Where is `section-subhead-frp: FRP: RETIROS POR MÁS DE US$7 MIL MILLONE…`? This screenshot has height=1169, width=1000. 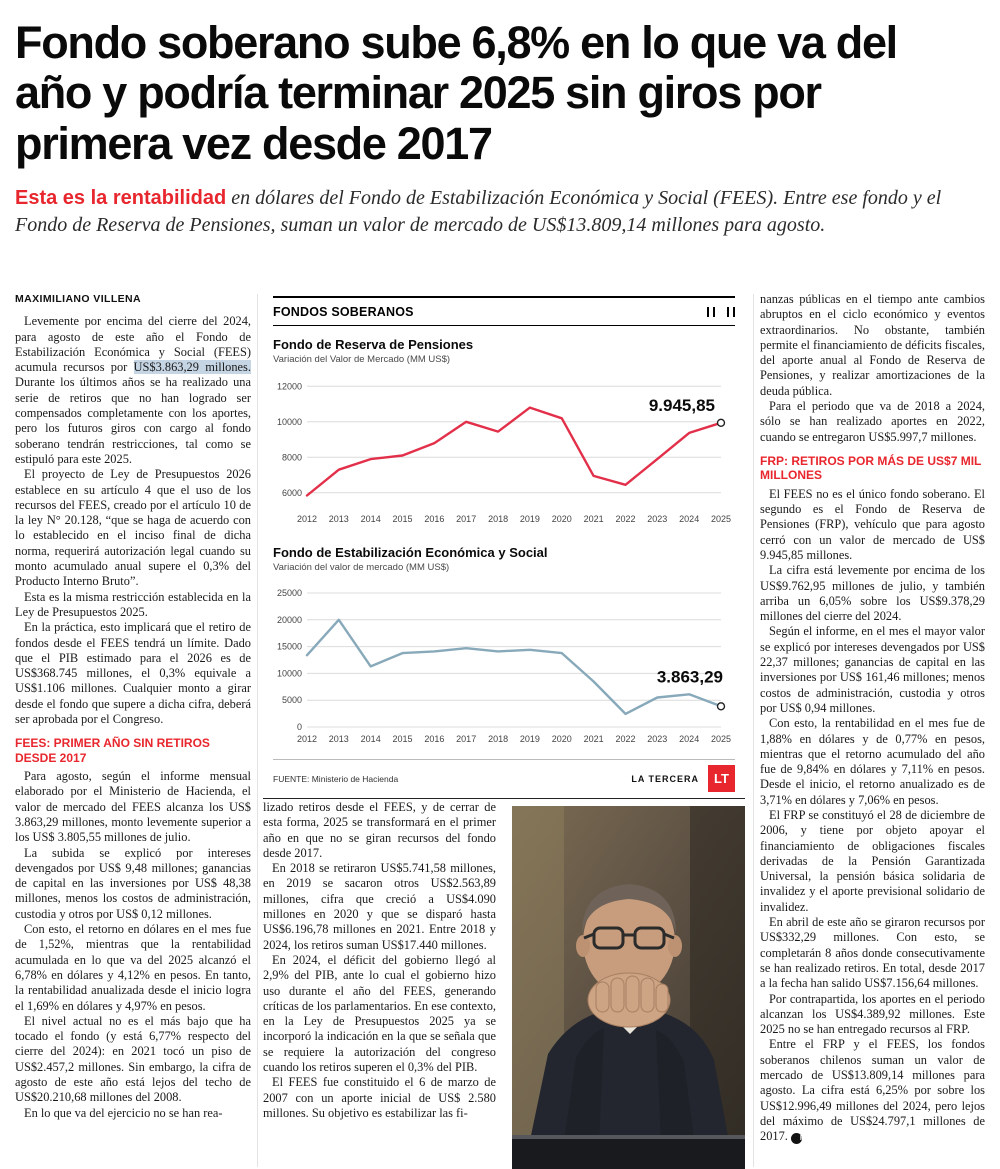
section-subhead-frp: FRP: RETIROS POR MÁS DE US$7 MIL MILLONE… is located at coordinates (871, 468).